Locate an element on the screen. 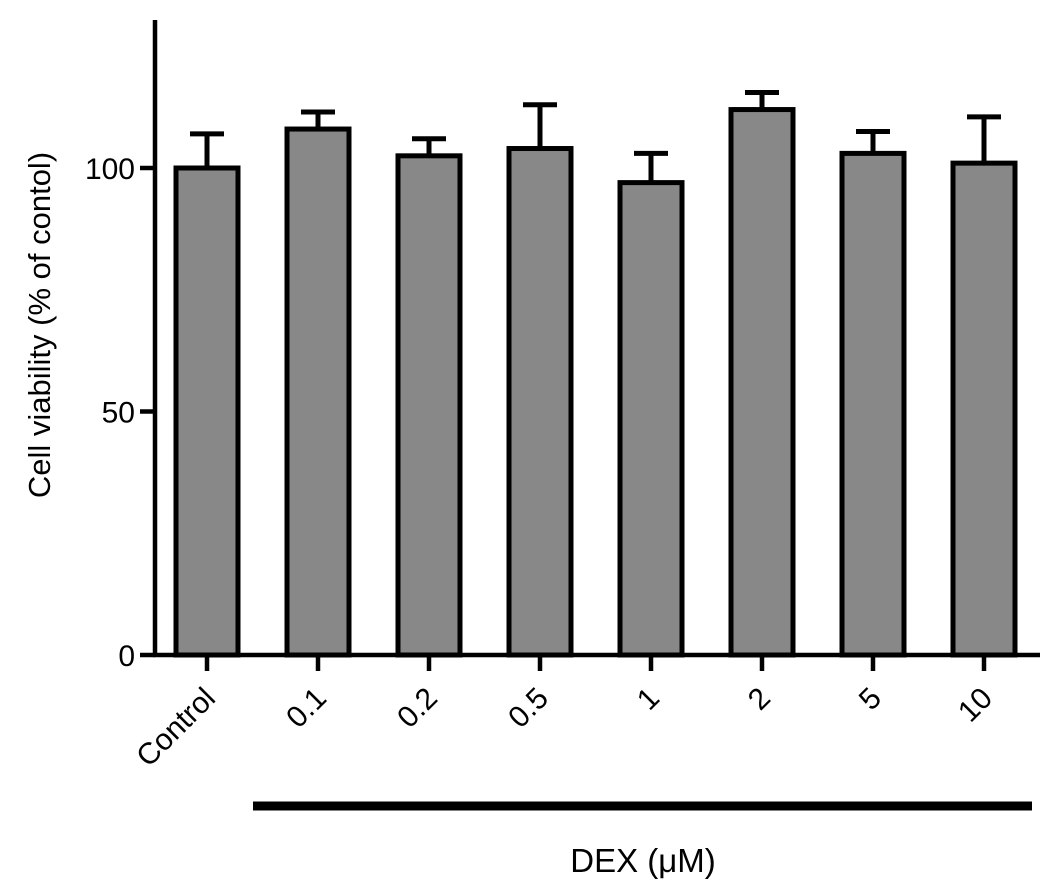 The image size is (1064, 895). category-label: 5 is located at coordinates (870, 699).